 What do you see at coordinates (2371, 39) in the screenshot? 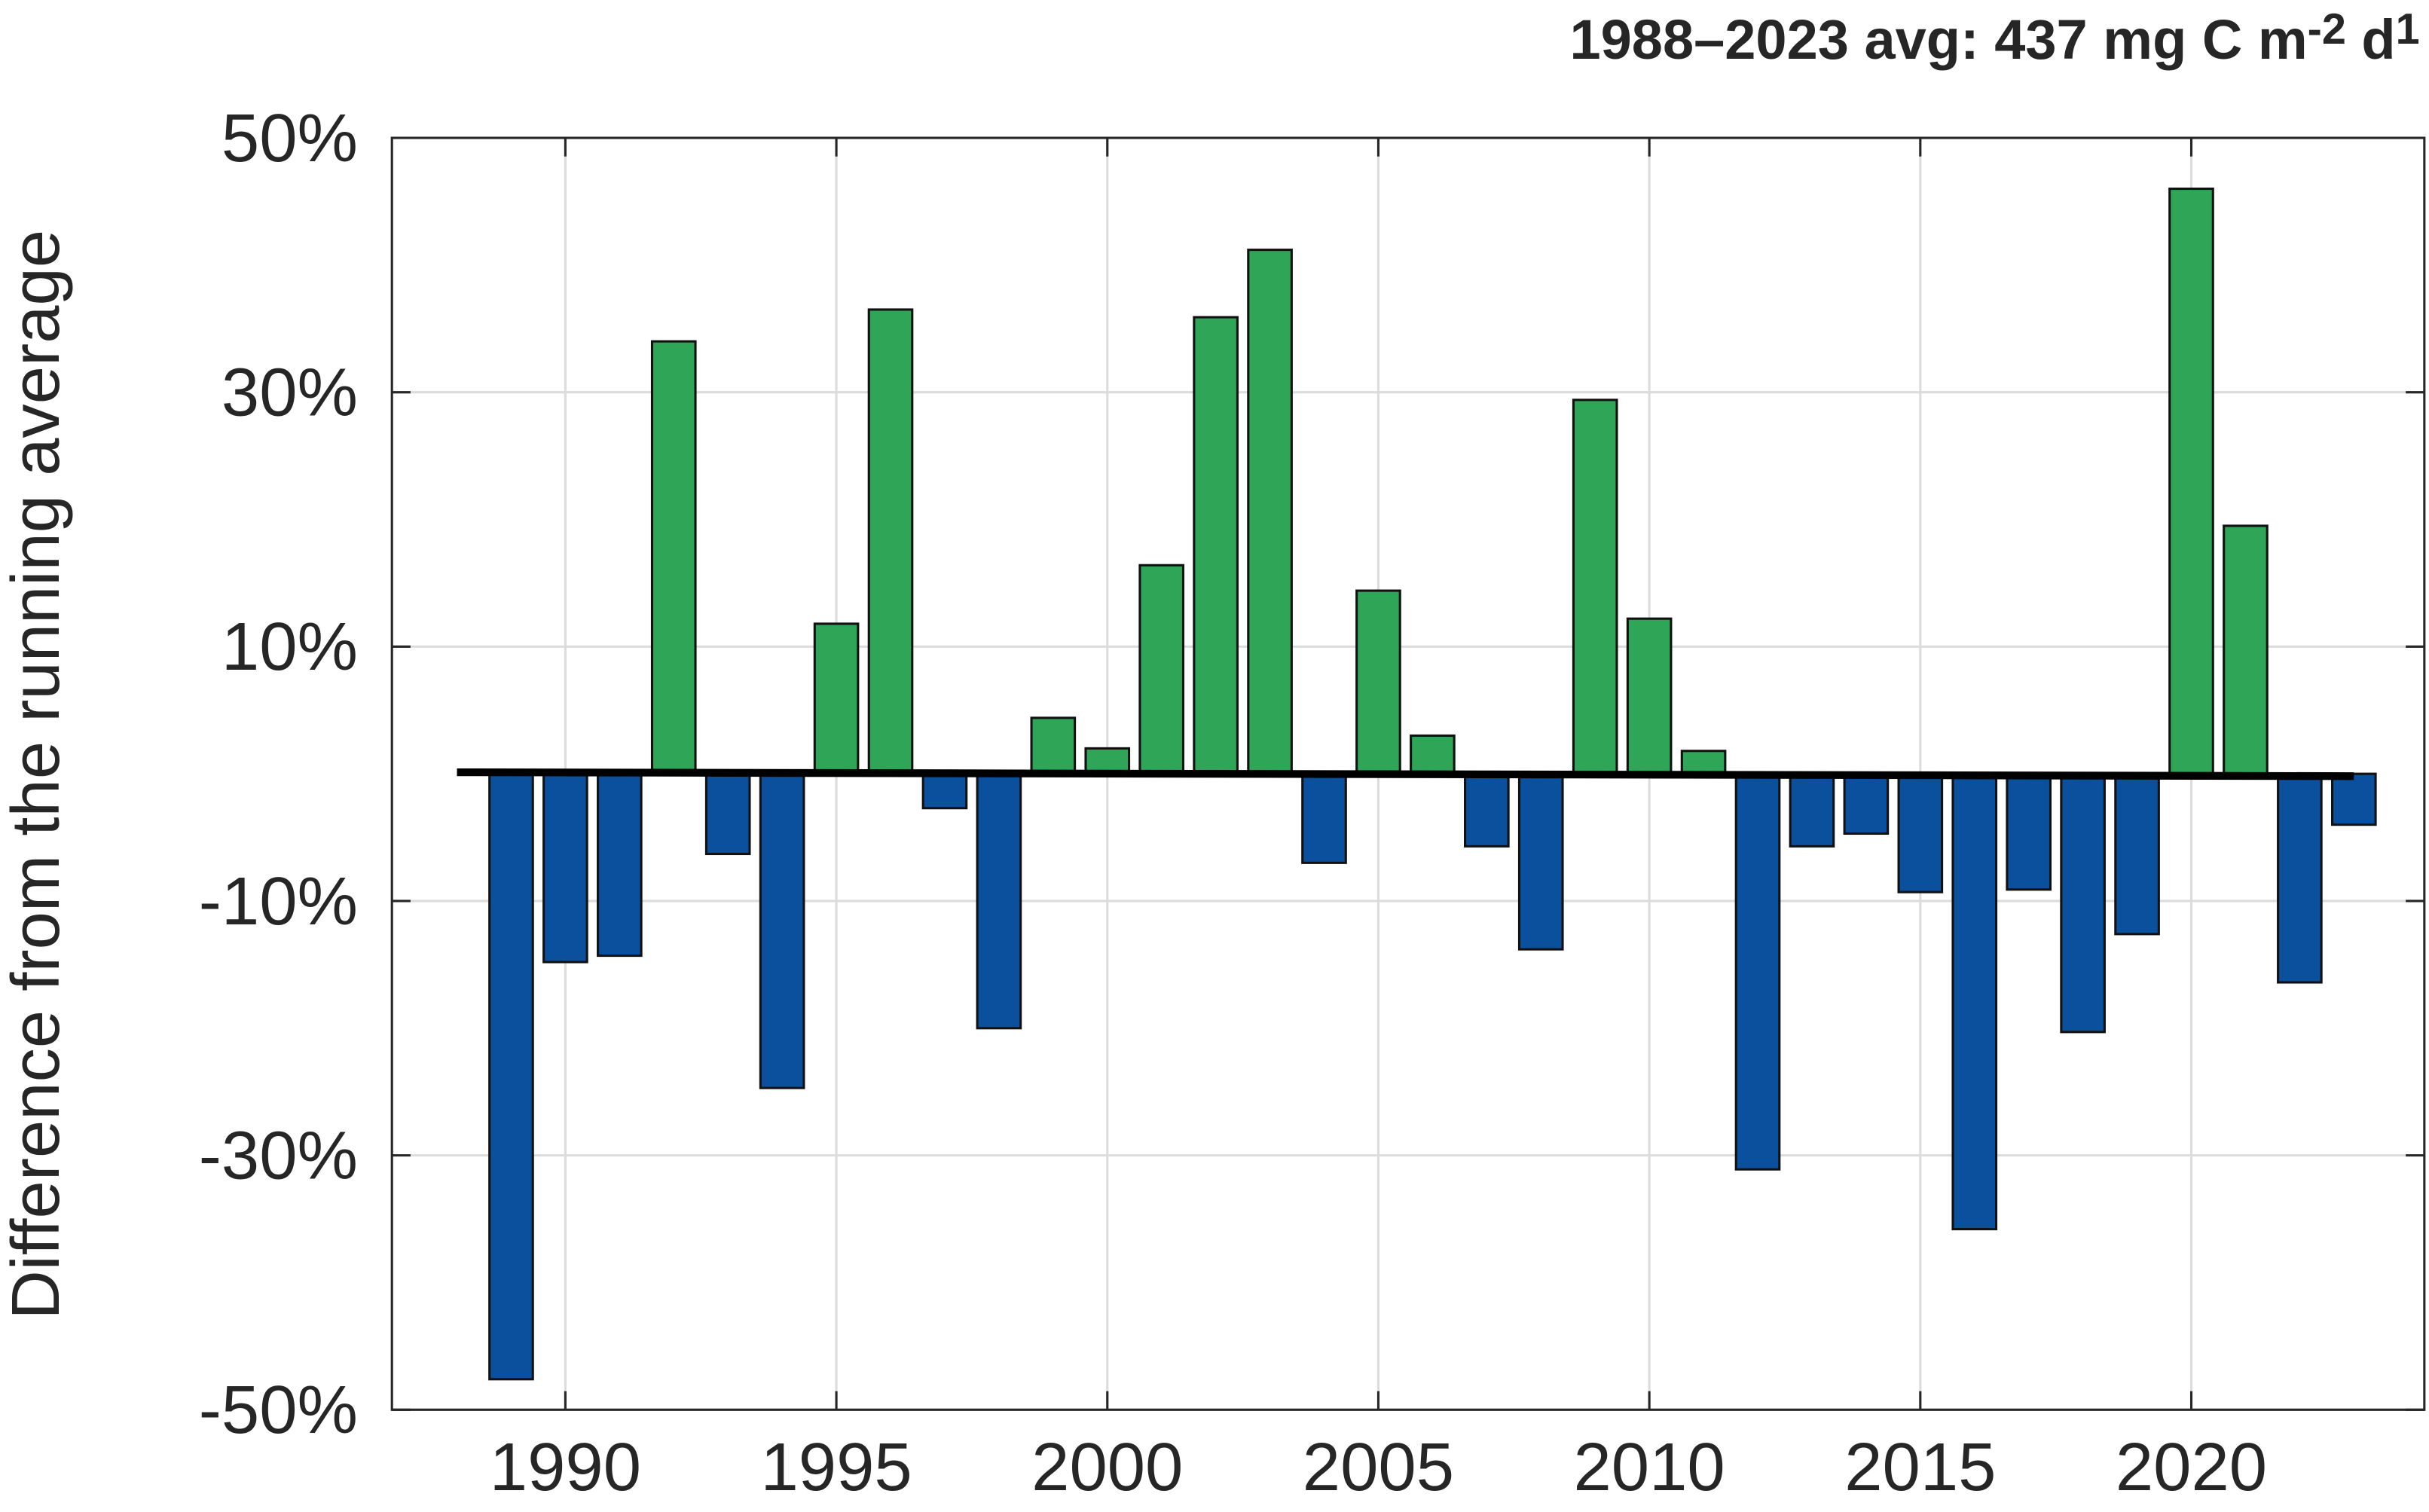
I see `title-part: d` at bounding box center [2371, 39].